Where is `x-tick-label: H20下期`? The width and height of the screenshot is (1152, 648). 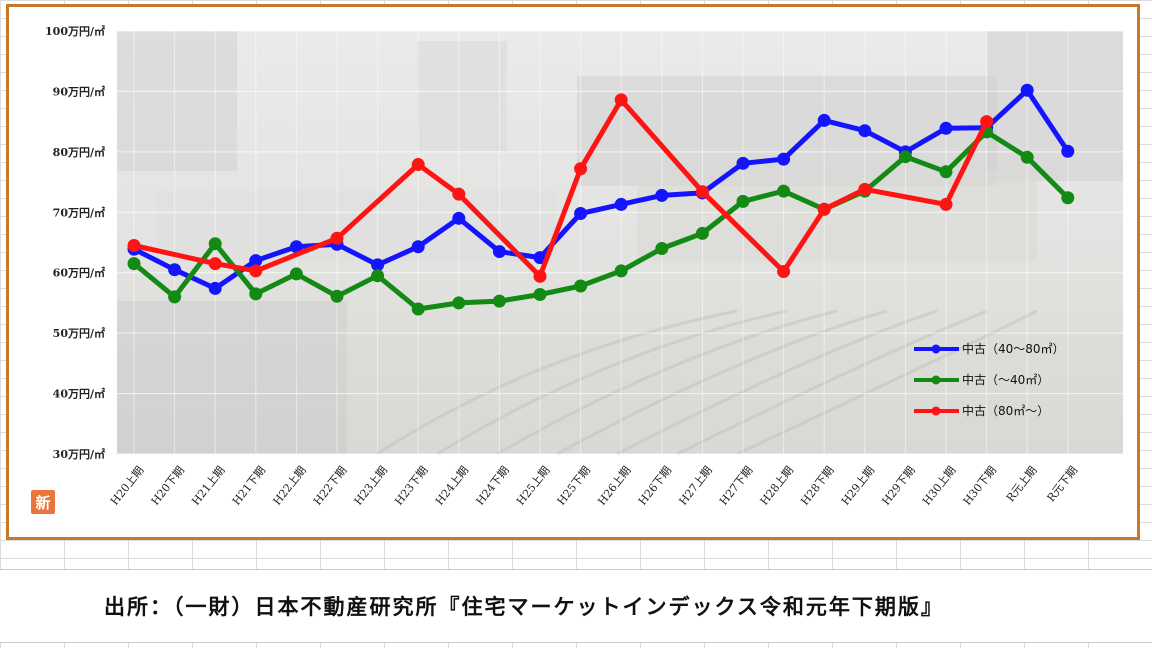 x-tick-label: H20下期 is located at coordinates (168, 486).